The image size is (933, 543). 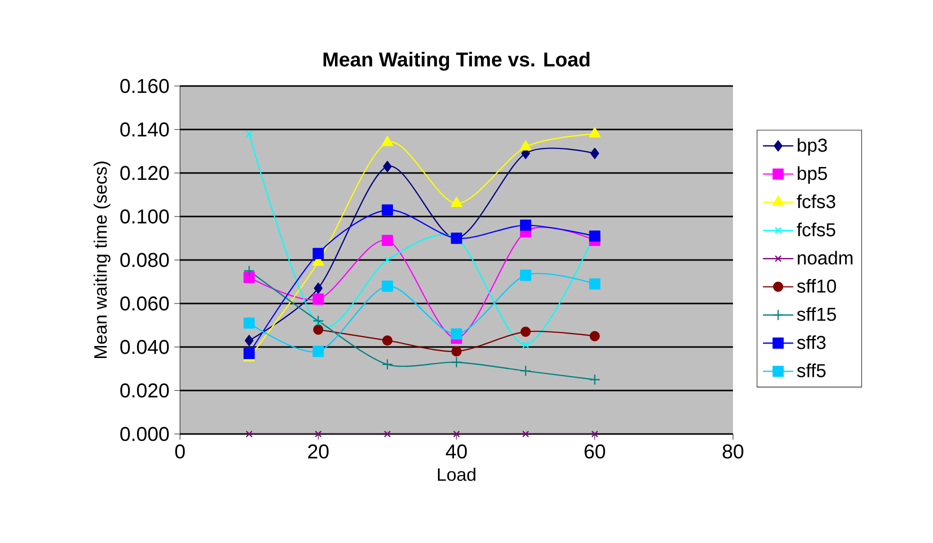 What do you see at coordinates (318, 451) in the screenshot?
I see `x-tick-label: 20` at bounding box center [318, 451].